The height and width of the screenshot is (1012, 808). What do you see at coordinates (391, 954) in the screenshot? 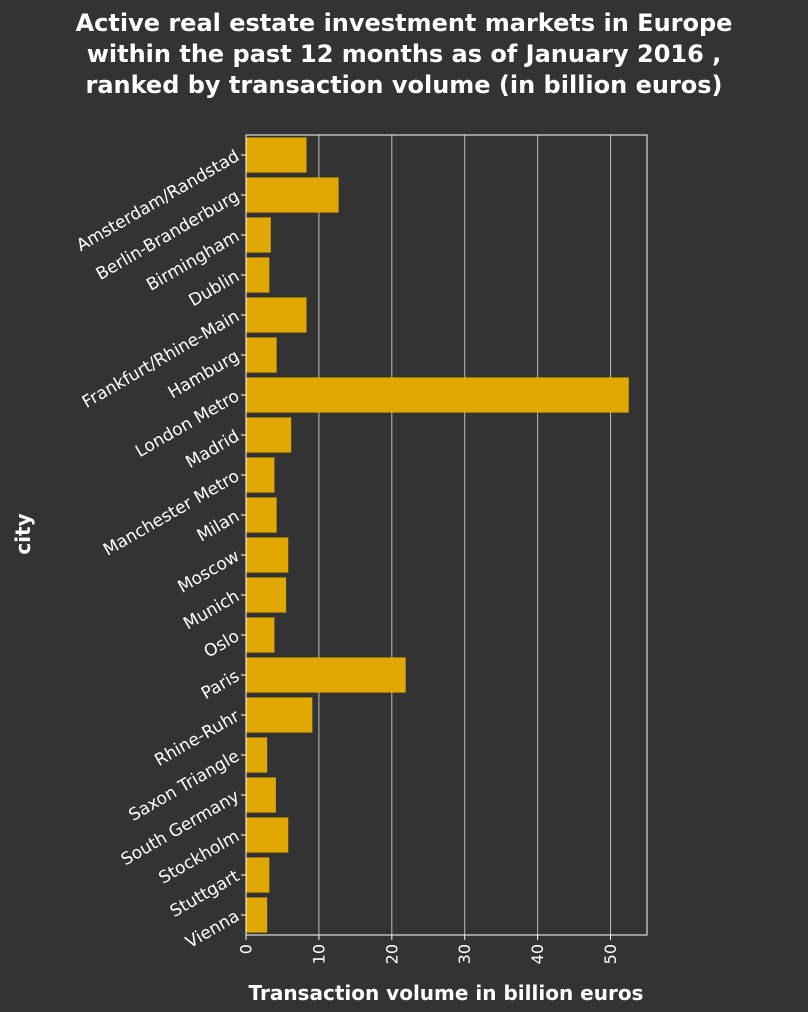
I see `x-tick-label: 20` at bounding box center [391, 954].